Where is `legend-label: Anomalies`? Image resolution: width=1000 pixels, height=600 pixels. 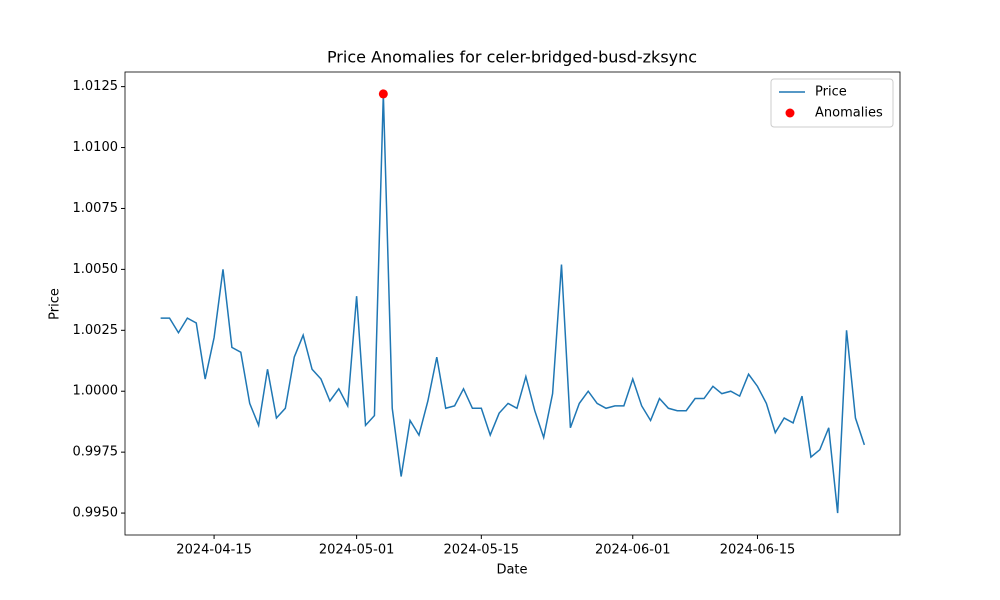
legend-label: Anomalies is located at coordinates (849, 113).